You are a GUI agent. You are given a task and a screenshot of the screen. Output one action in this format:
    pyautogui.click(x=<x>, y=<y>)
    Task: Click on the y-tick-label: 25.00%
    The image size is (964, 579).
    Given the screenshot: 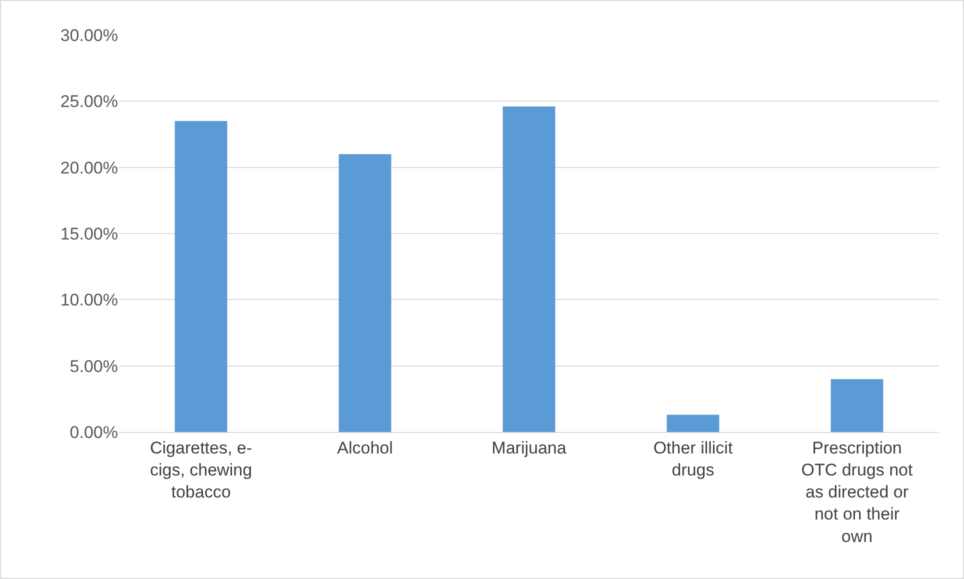 What is the action you would take?
    pyautogui.click(x=89, y=102)
    